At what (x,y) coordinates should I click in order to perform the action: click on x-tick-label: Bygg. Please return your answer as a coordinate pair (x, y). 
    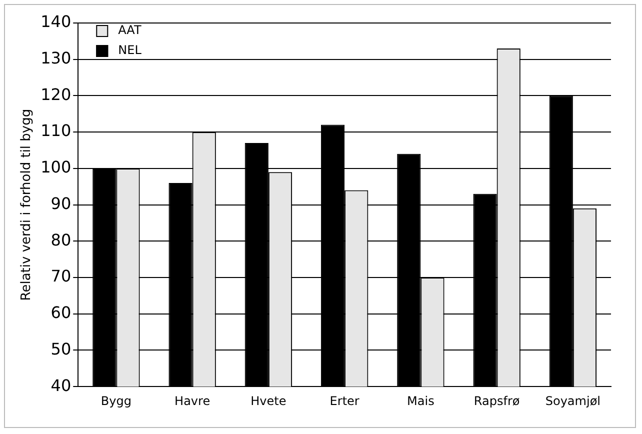
    Looking at the image, I should click on (116, 401).